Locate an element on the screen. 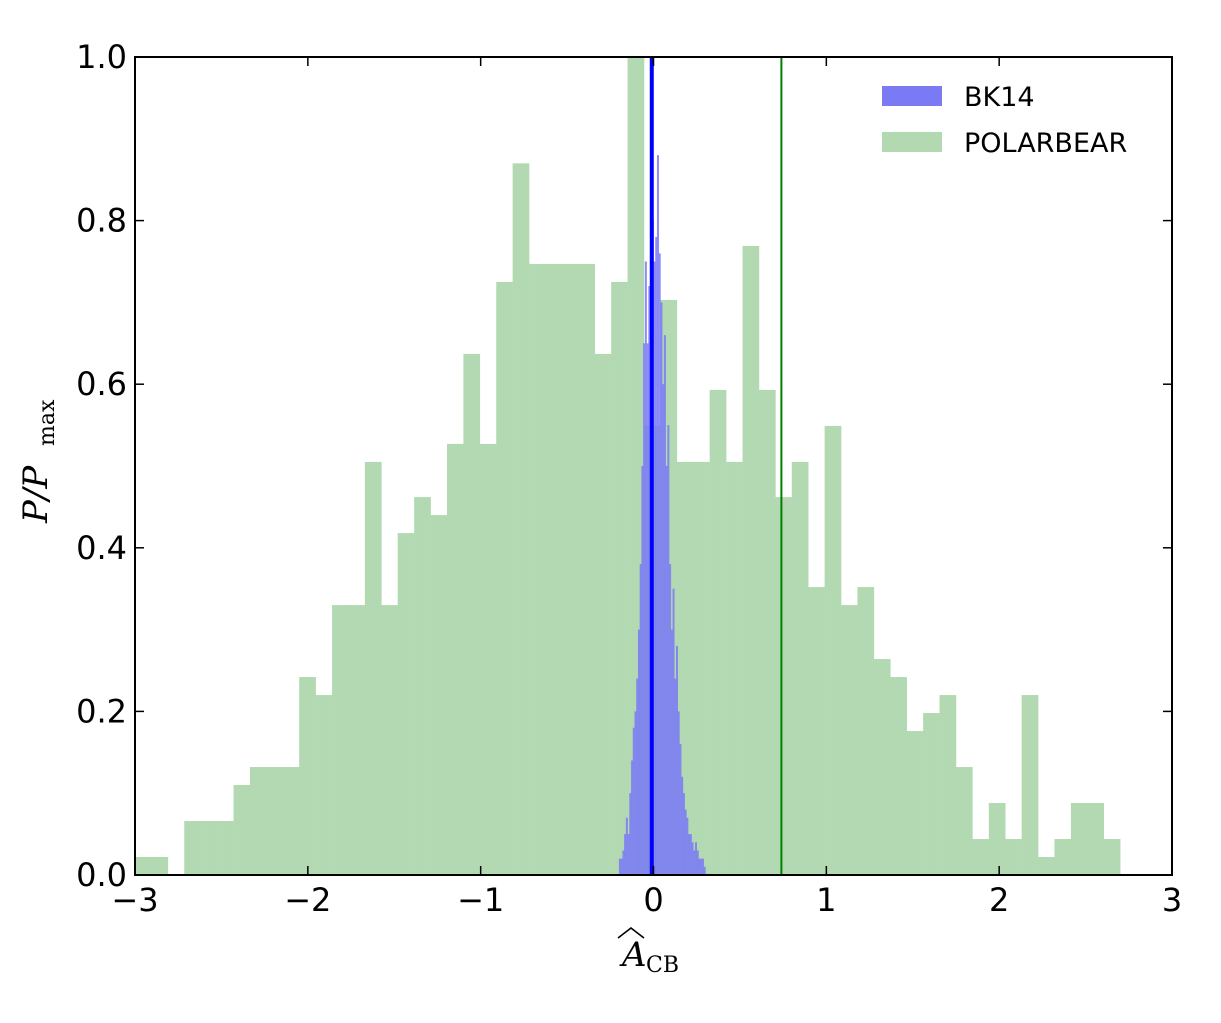 The image size is (1221, 1023). reference-lines is located at coordinates (716, 466).